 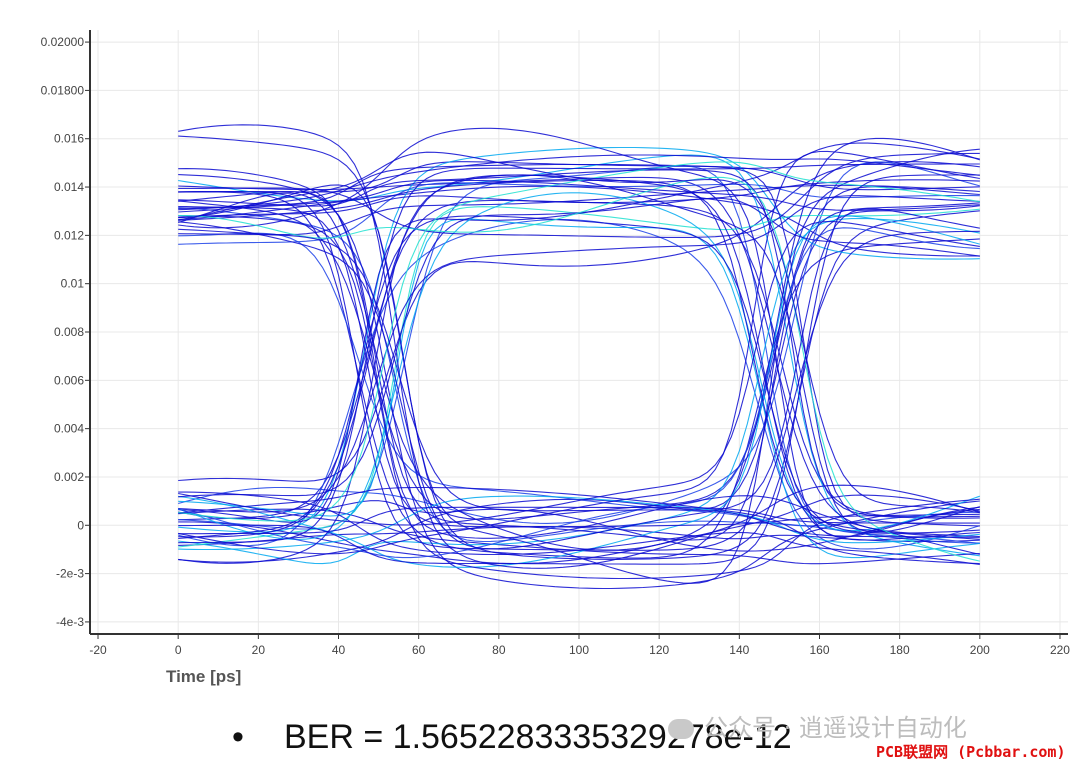 I want to click on x-tick-label: 40, so click(x=339, y=650).